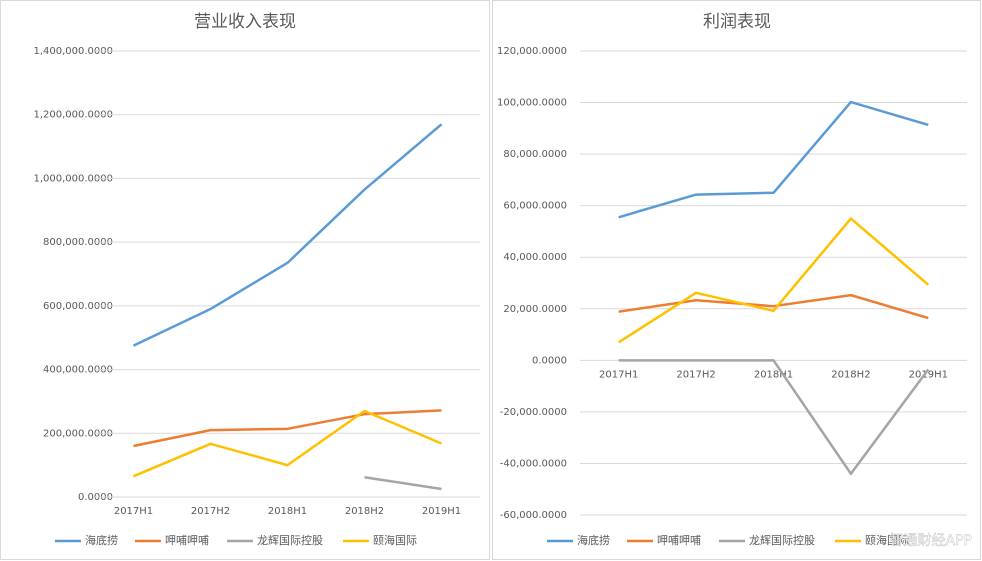  I want to click on chart-title: 营业收入表现, so click(245, 22).